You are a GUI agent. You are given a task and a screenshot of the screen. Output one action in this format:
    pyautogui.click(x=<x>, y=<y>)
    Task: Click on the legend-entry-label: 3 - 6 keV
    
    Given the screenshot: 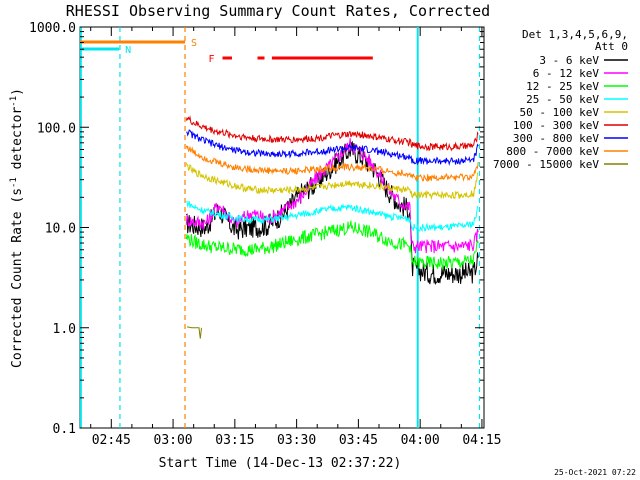 What is the action you would take?
    pyautogui.click(x=569, y=60)
    